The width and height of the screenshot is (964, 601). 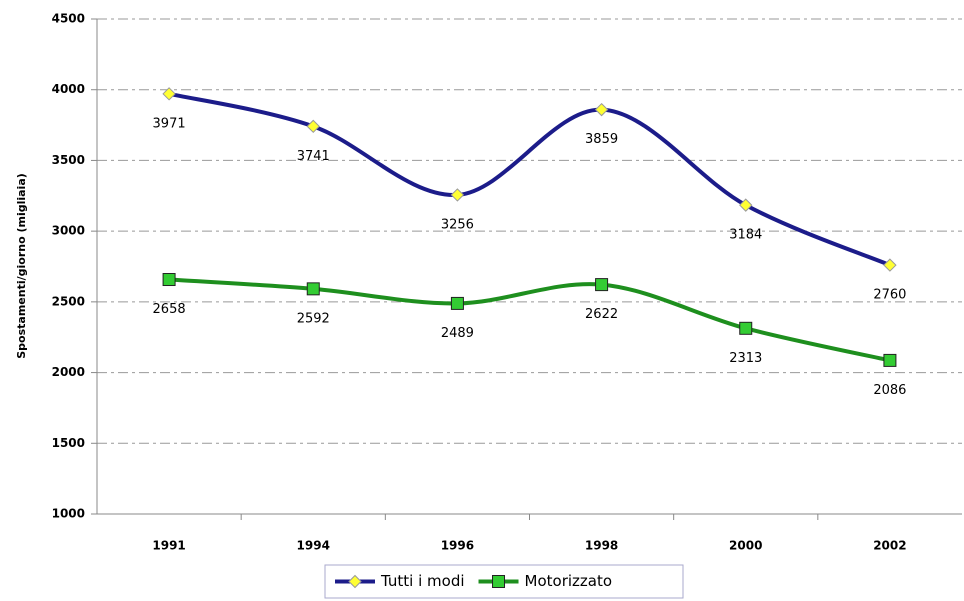 What do you see at coordinates (569, 581) in the screenshot?
I see `legend-label: Motorizzato` at bounding box center [569, 581].